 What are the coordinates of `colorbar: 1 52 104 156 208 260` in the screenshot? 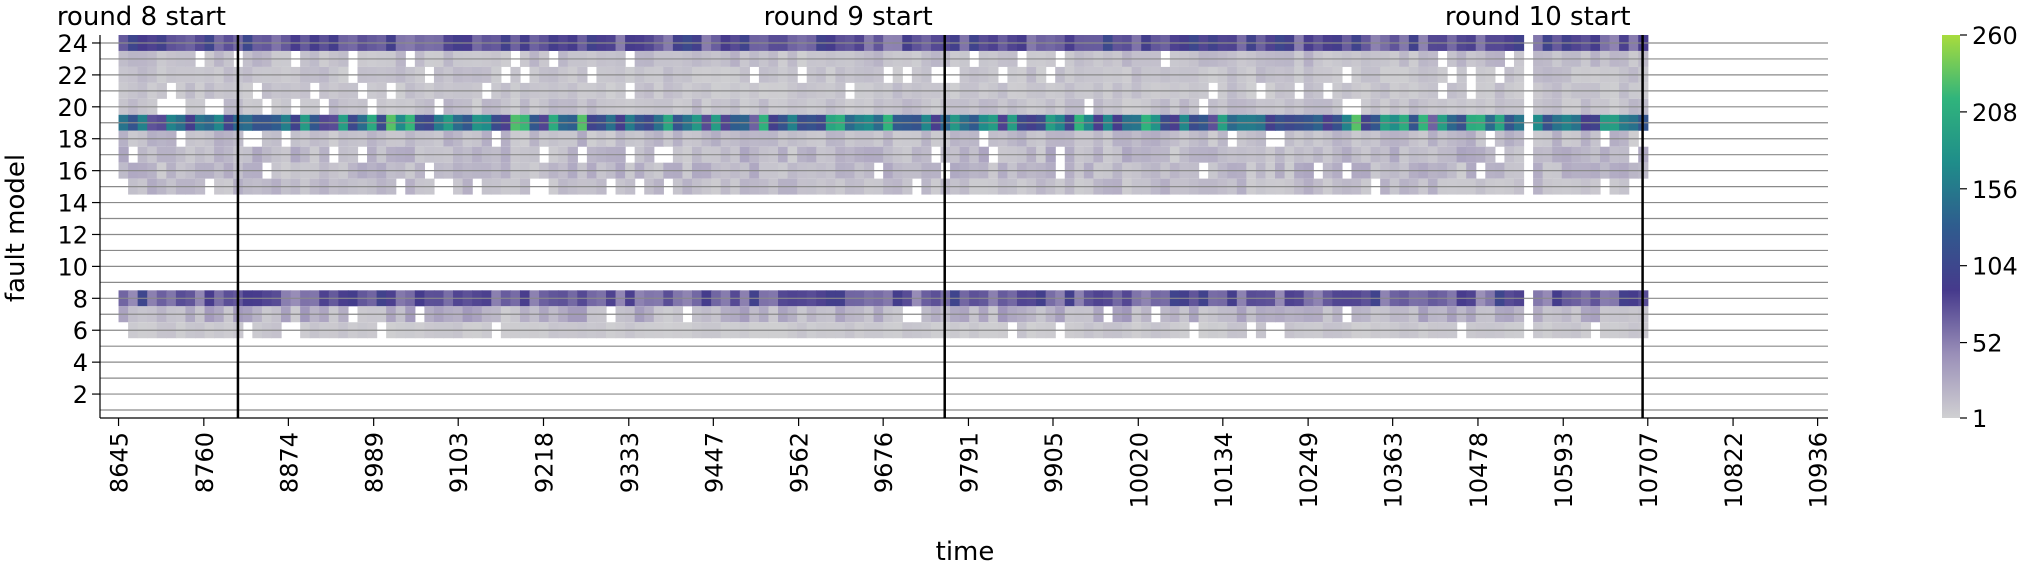 It's located at (1980, 227).